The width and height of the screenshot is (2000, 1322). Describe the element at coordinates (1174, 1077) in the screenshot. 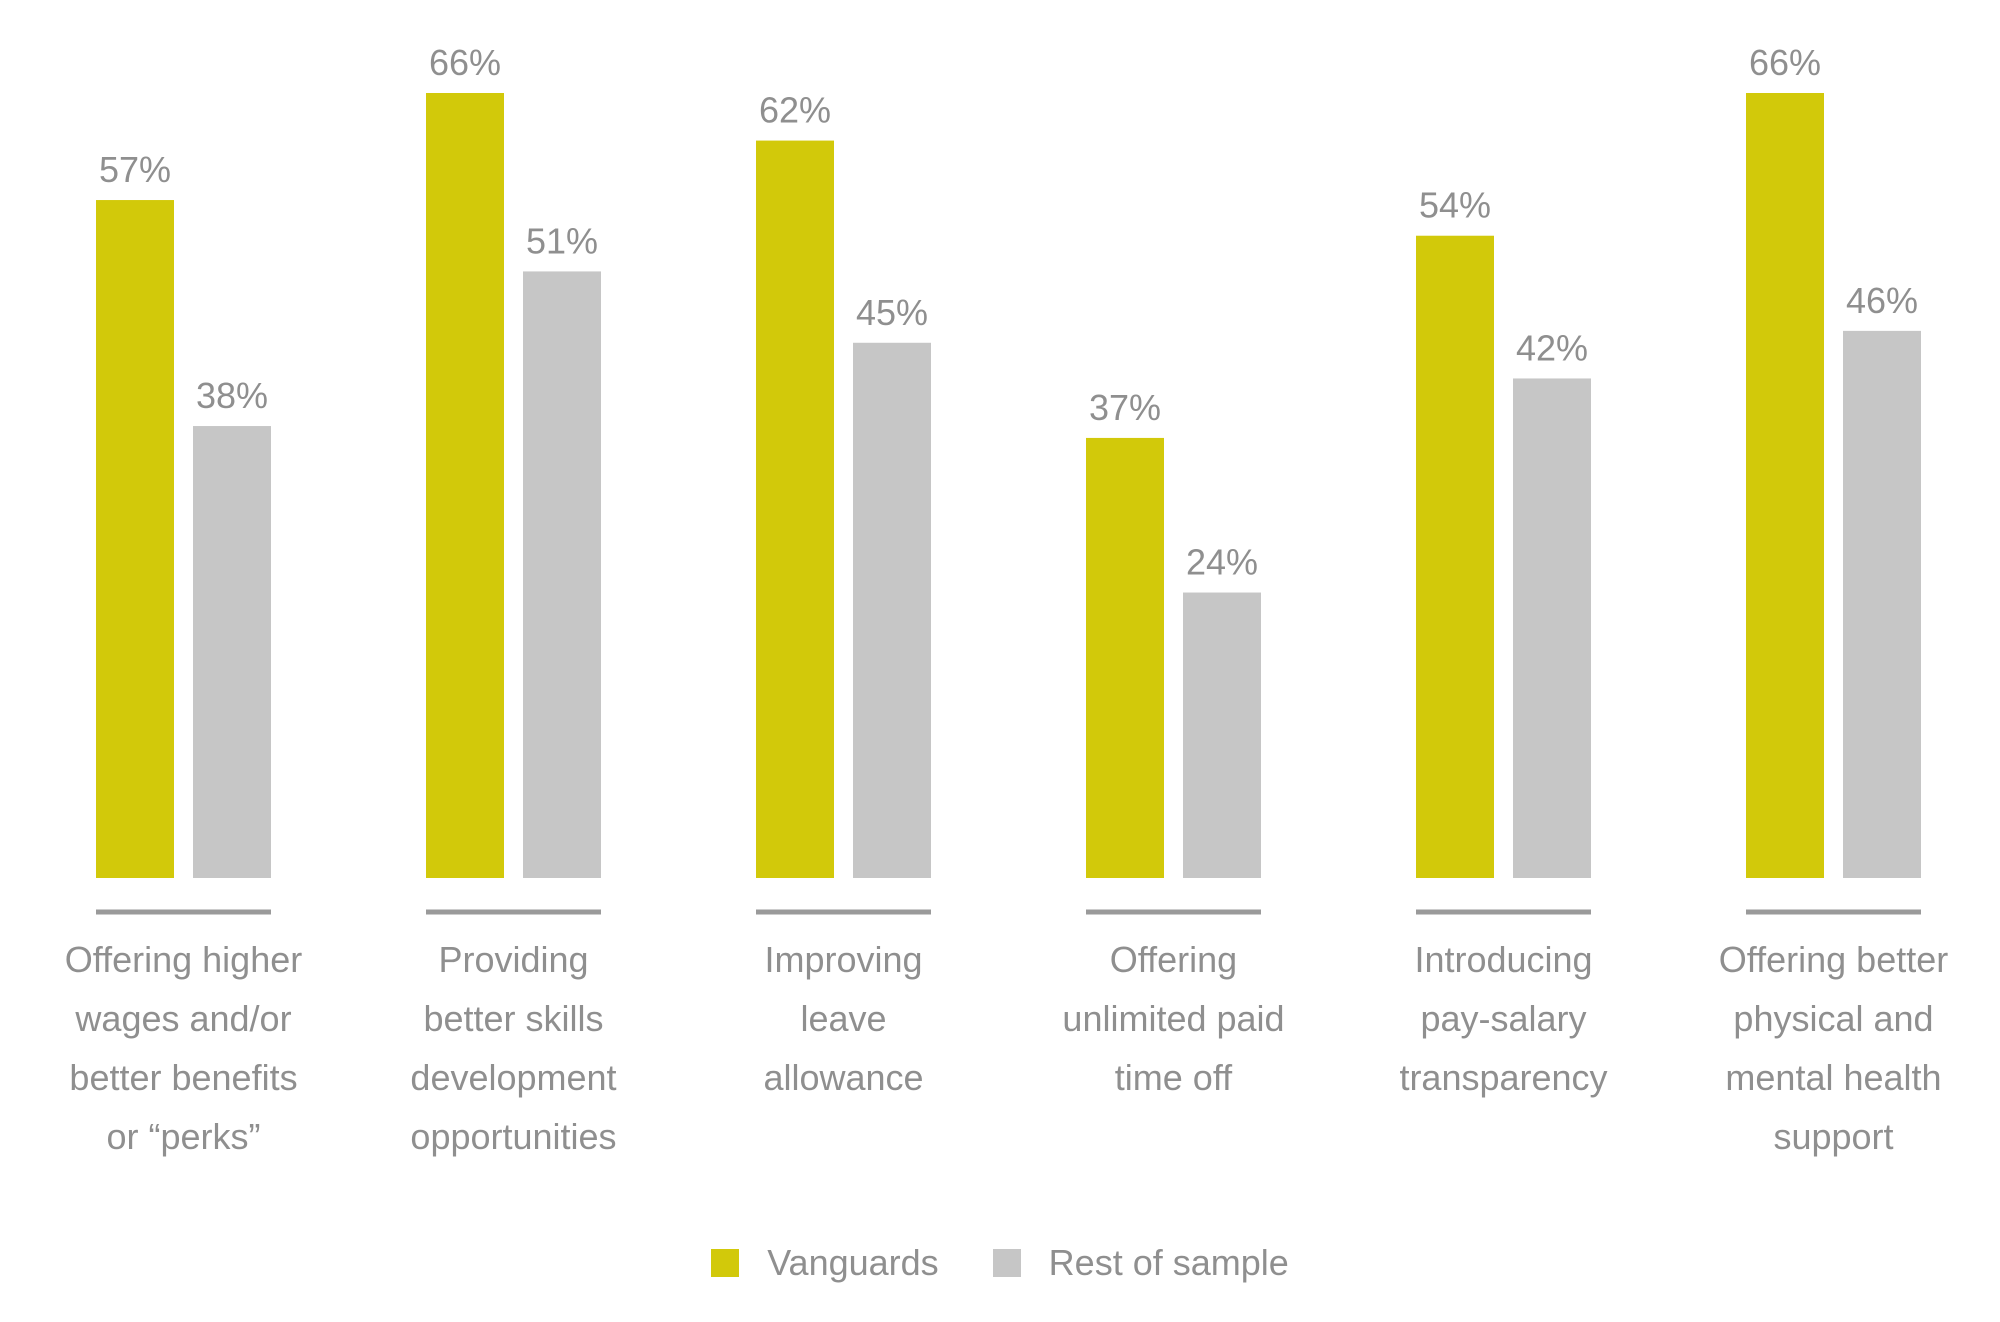

I see `category-label-3-line-2: time off` at that location.